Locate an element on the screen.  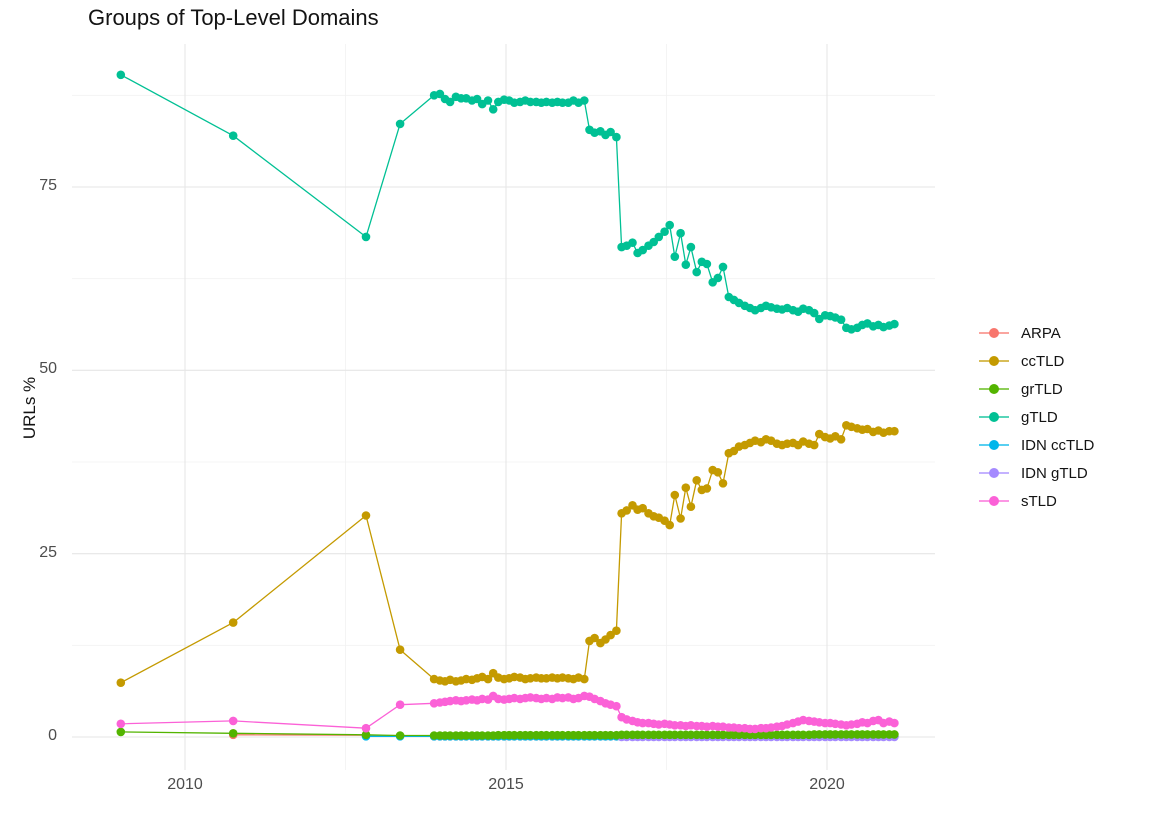
legend-key-cctld-icon is located at coordinates (994, 361).